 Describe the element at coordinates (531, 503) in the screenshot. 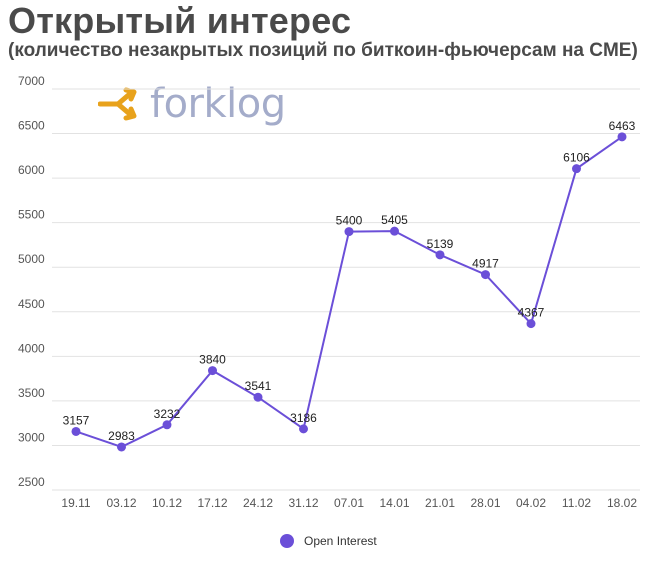

I see `x-tick-label: 04.02` at that location.